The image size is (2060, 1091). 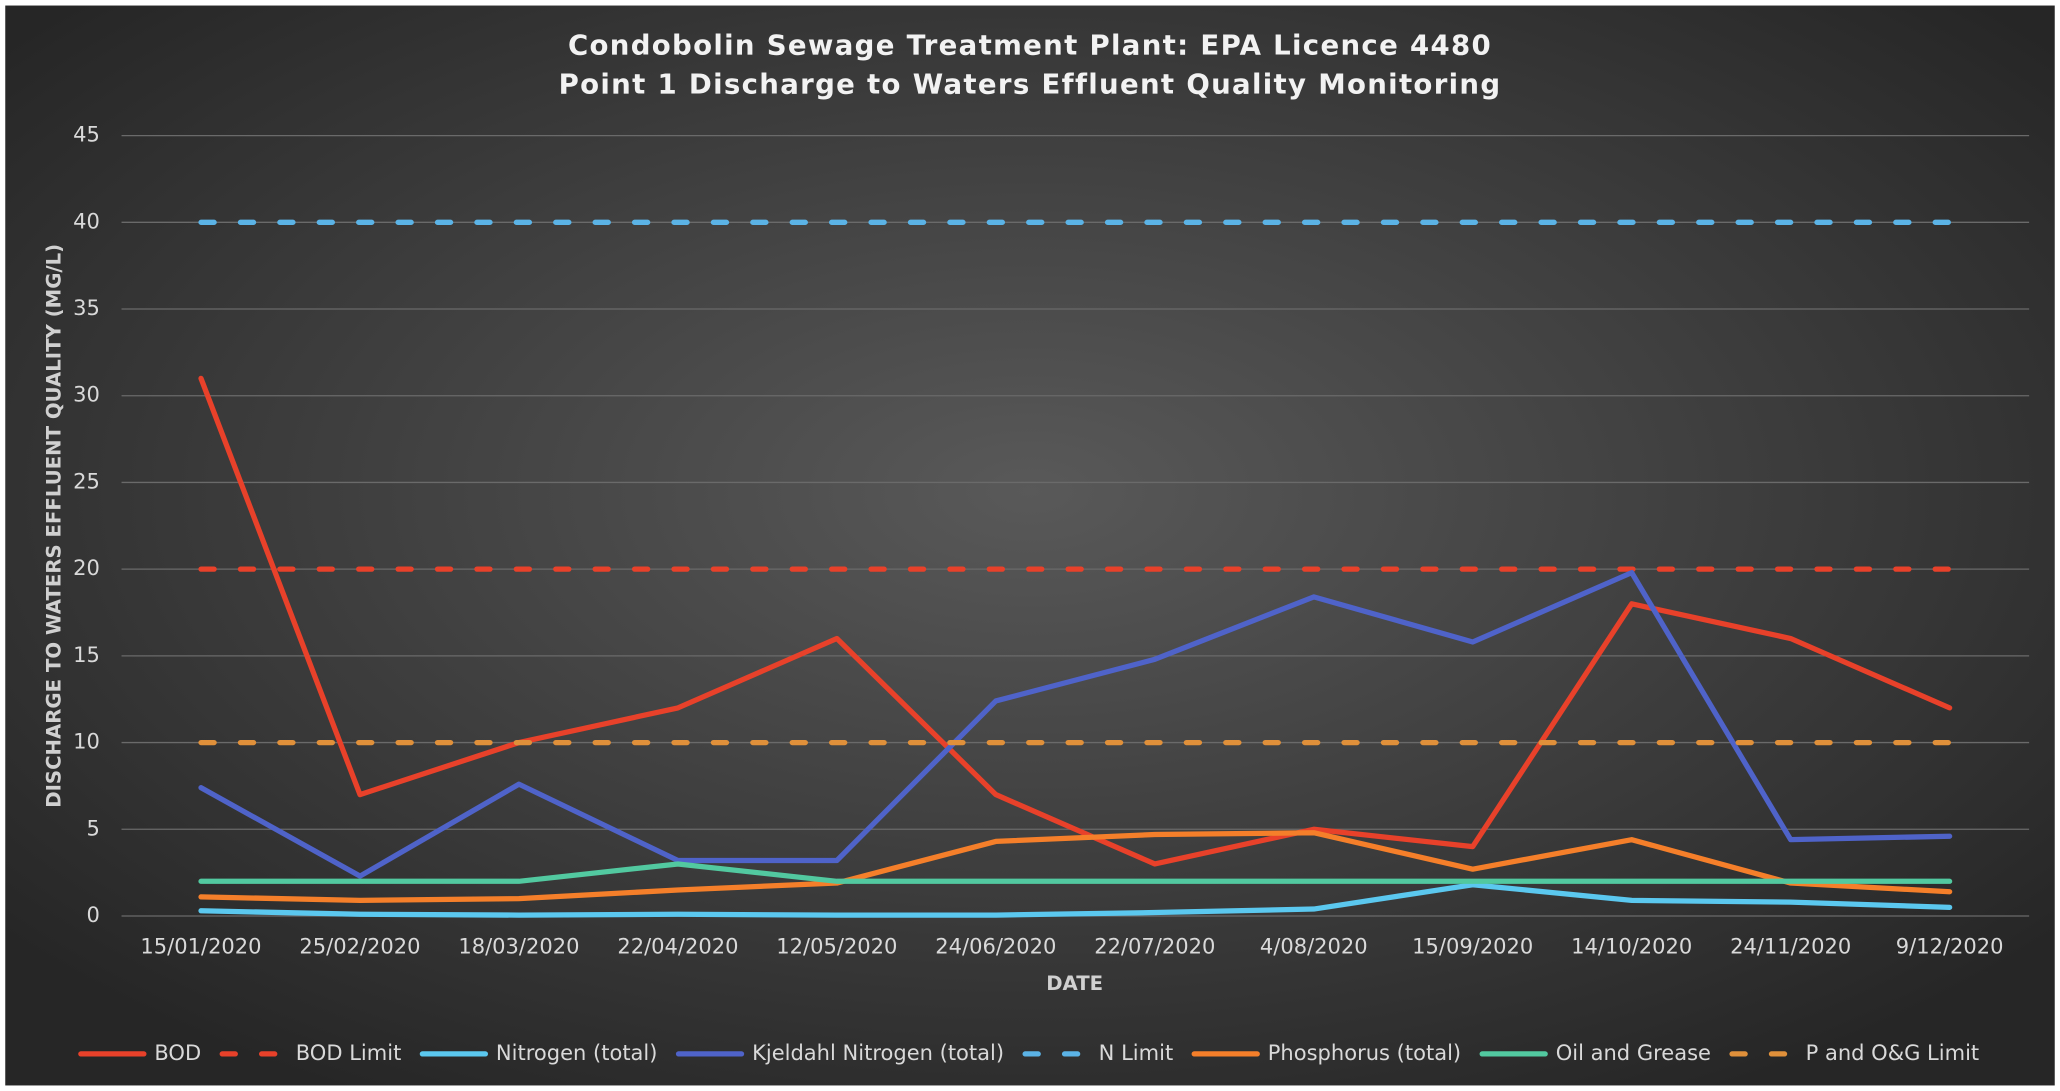 I want to click on x-tick-label: 18/03/2020, so click(x=518, y=946).